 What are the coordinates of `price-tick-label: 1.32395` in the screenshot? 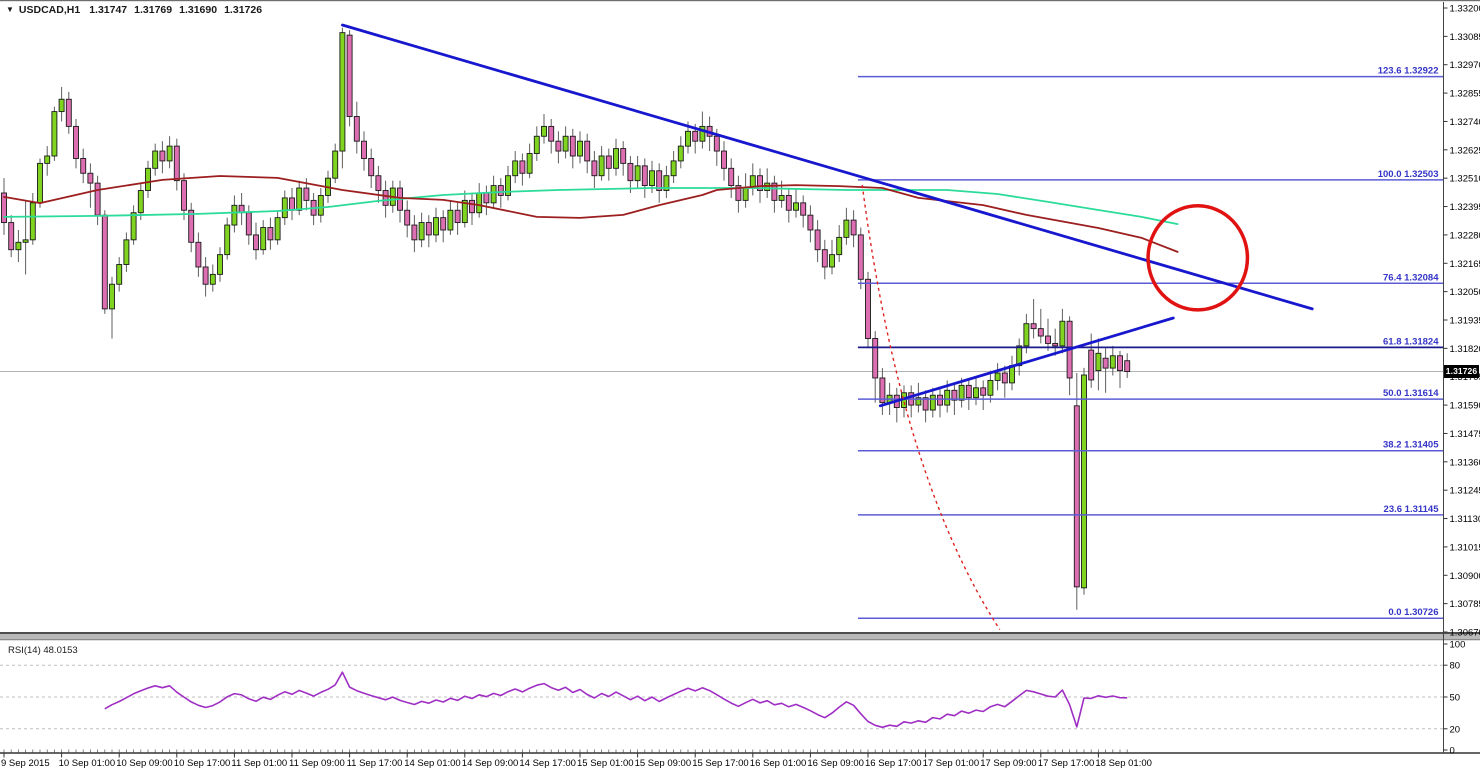 It's located at (1465, 207).